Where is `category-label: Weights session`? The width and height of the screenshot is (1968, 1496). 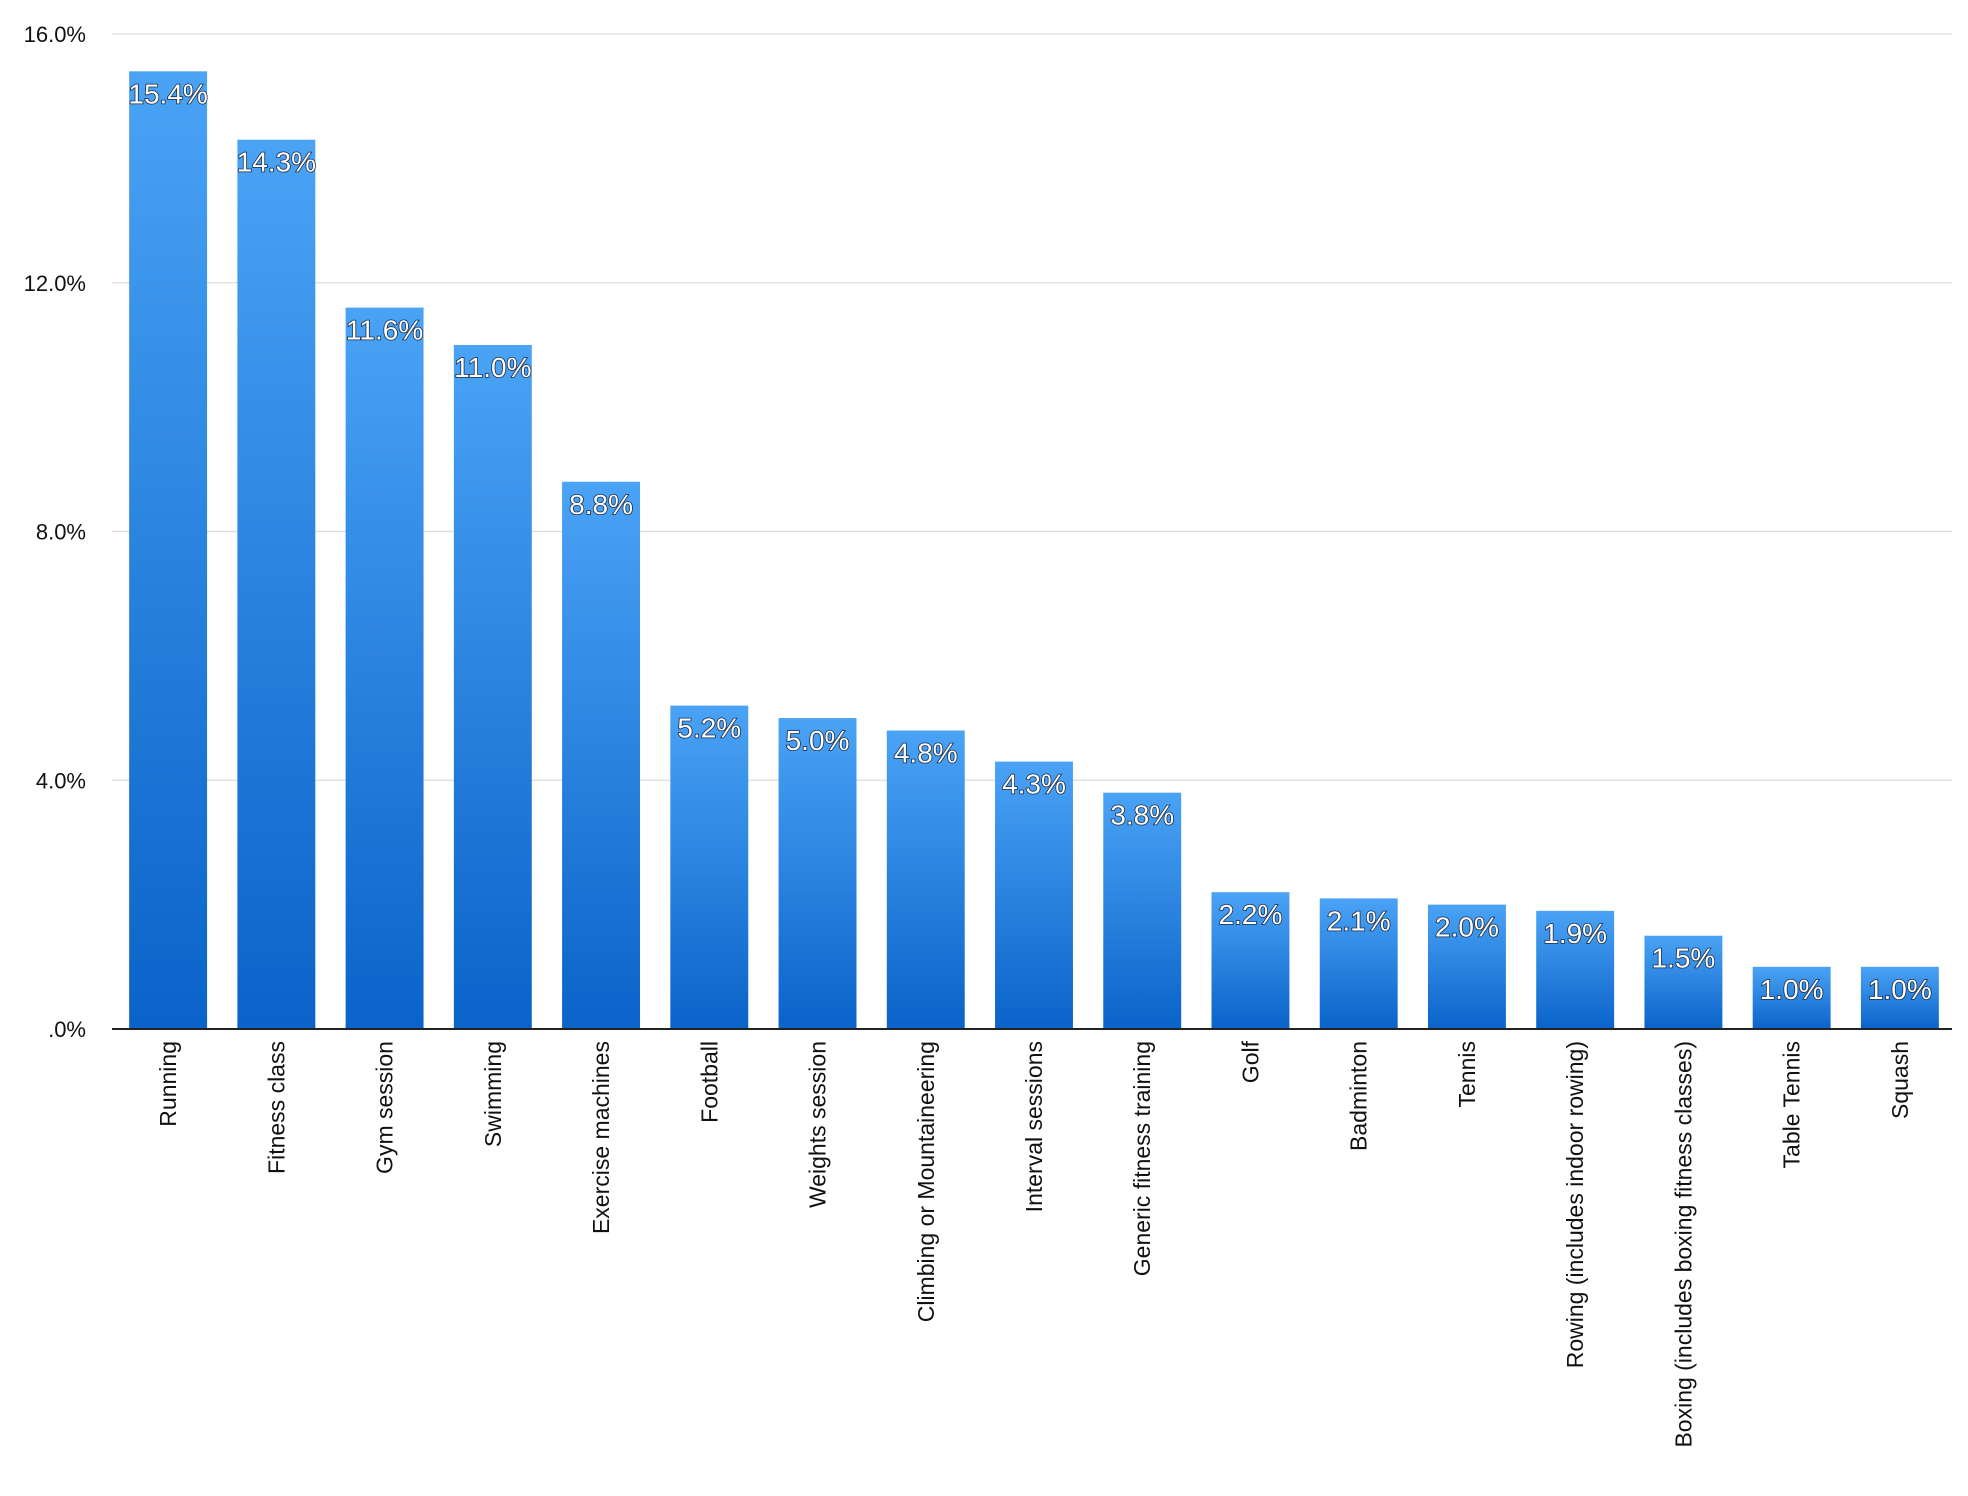 category-label: Weights session is located at coordinates (818, 1124).